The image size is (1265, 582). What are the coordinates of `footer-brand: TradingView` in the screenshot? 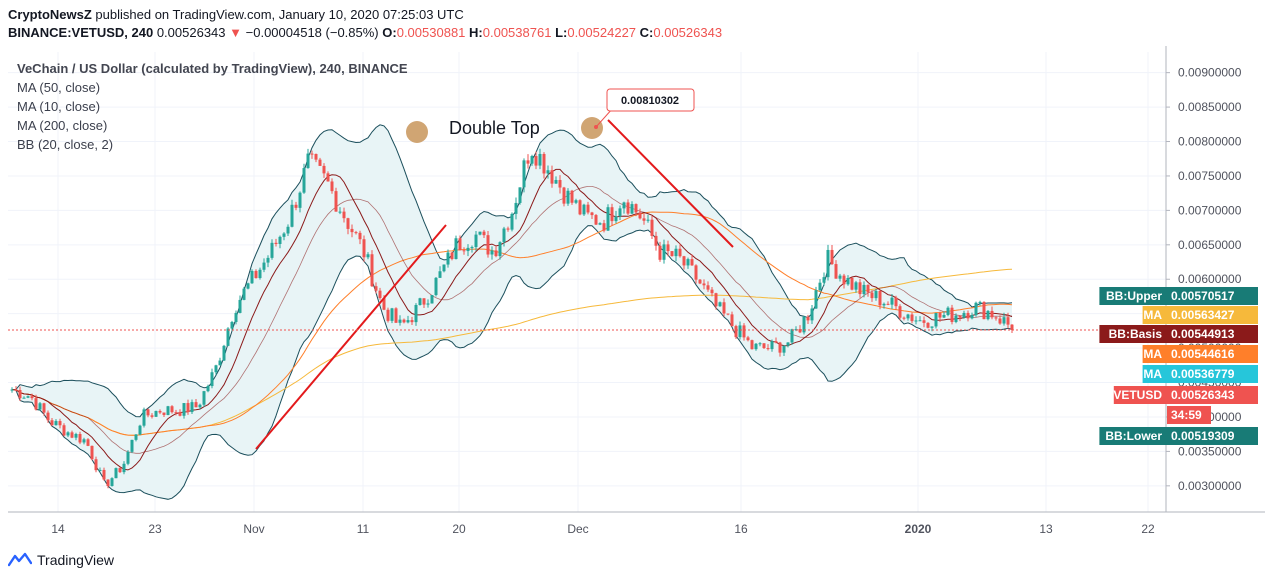 It's located at (61, 560).